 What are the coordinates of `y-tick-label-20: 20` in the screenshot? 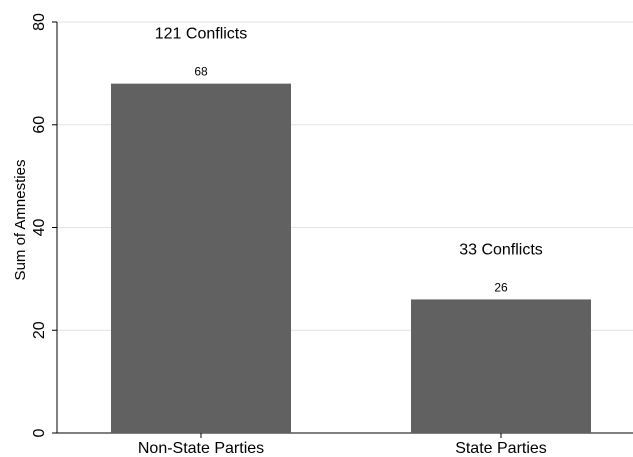 It's located at (39, 330).